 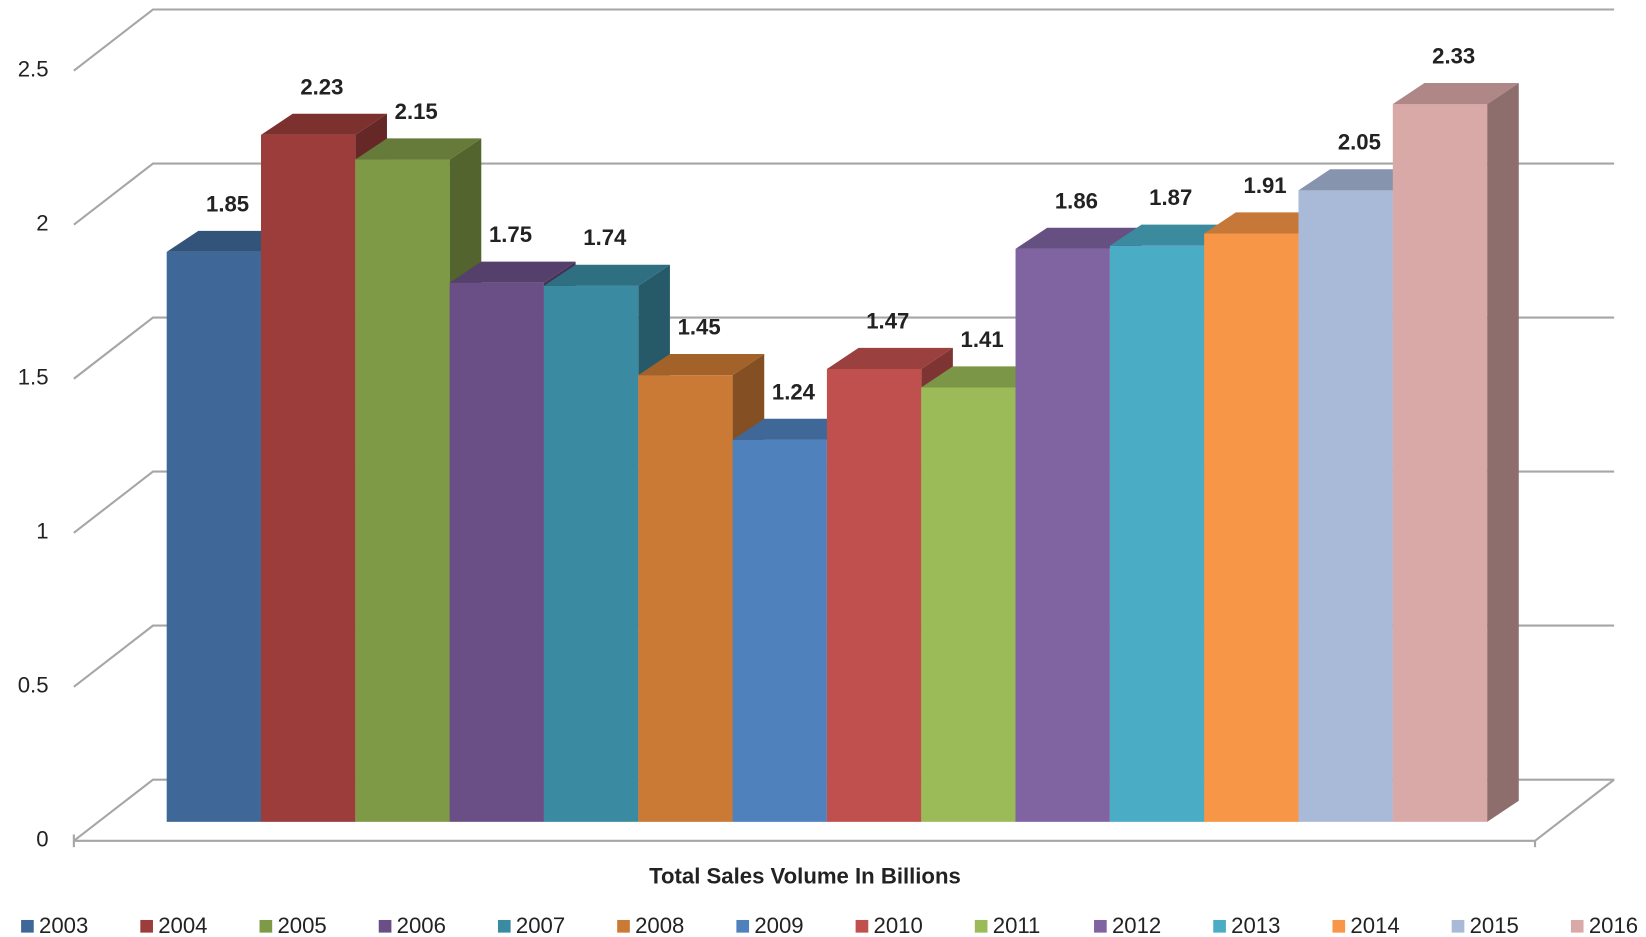 I want to click on legend-label: 2016, so click(x=1613, y=925).